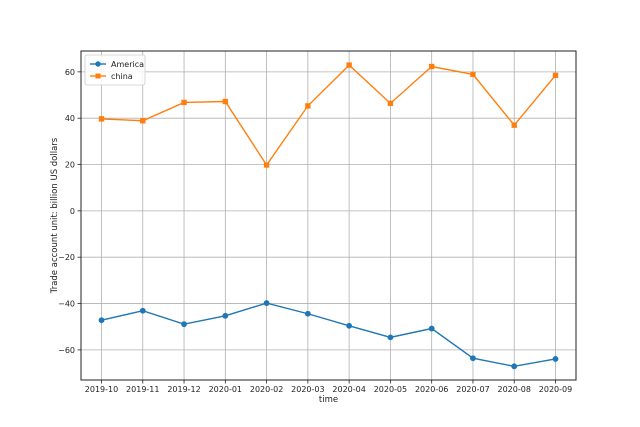  I want to click on x-tick-label: 2020-08, so click(514, 389).